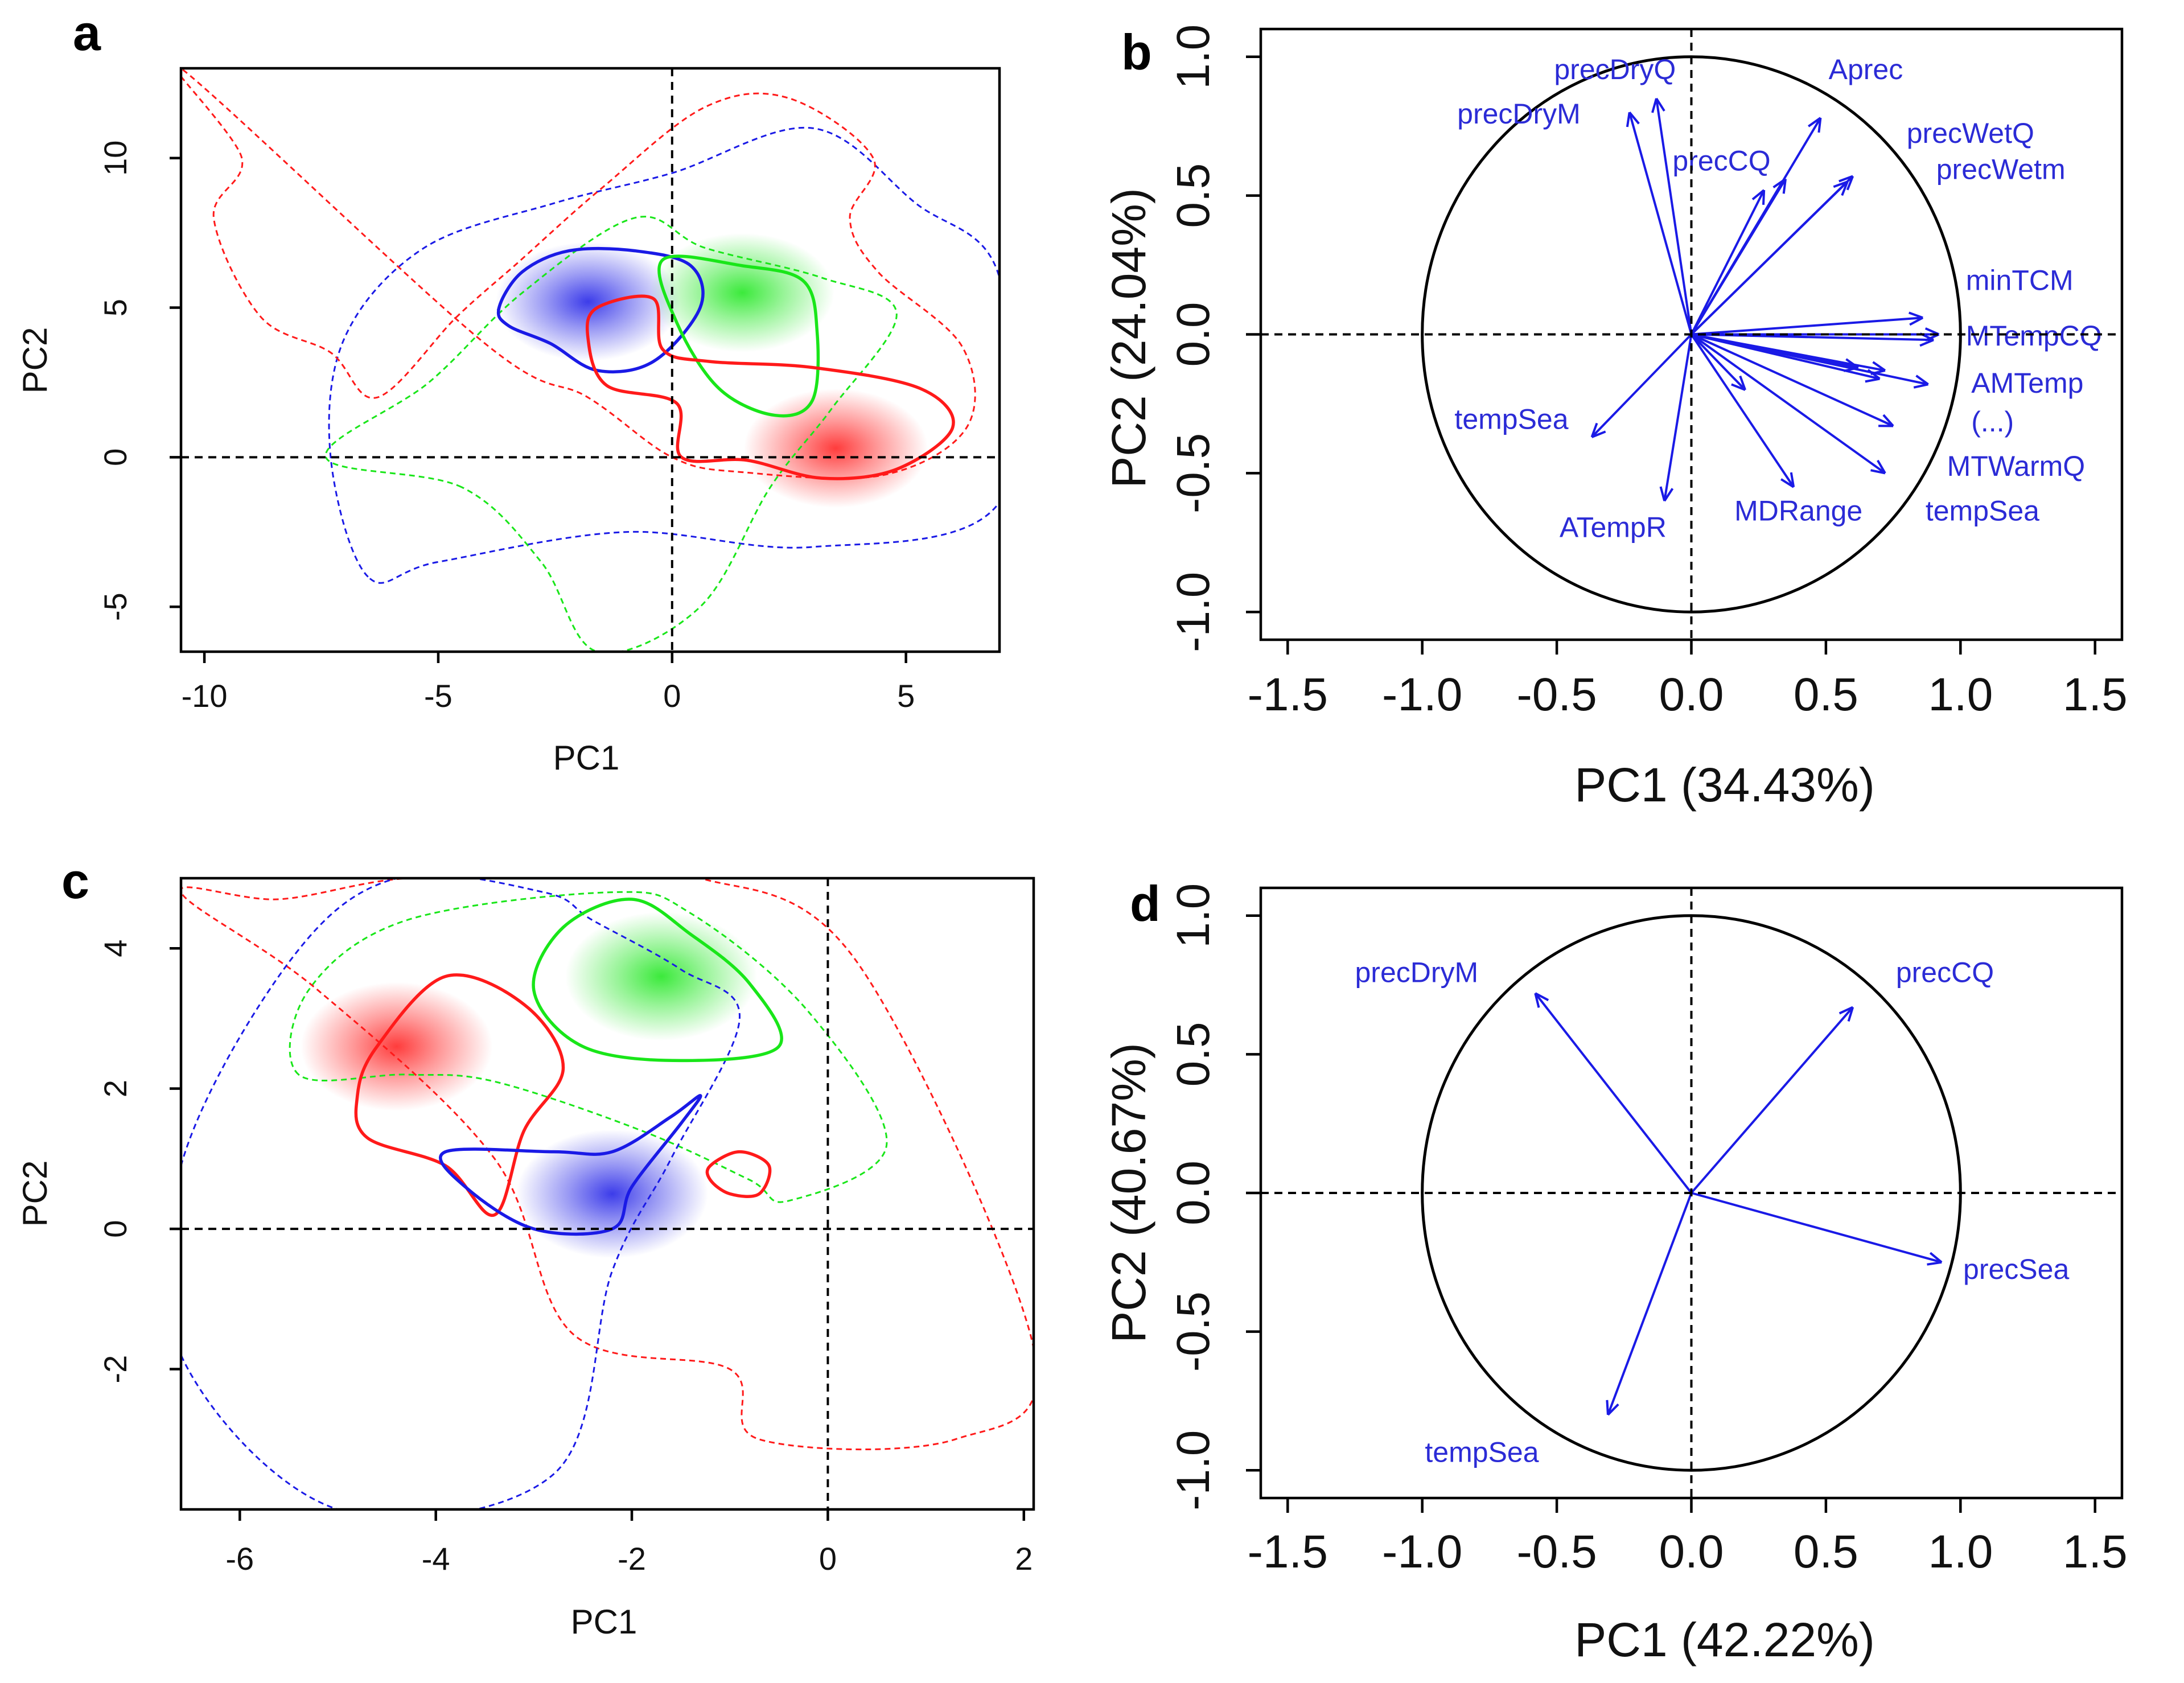 The image size is (2184, 1683). I want to click on arrowhead-precDryM, so click(1633, 119).